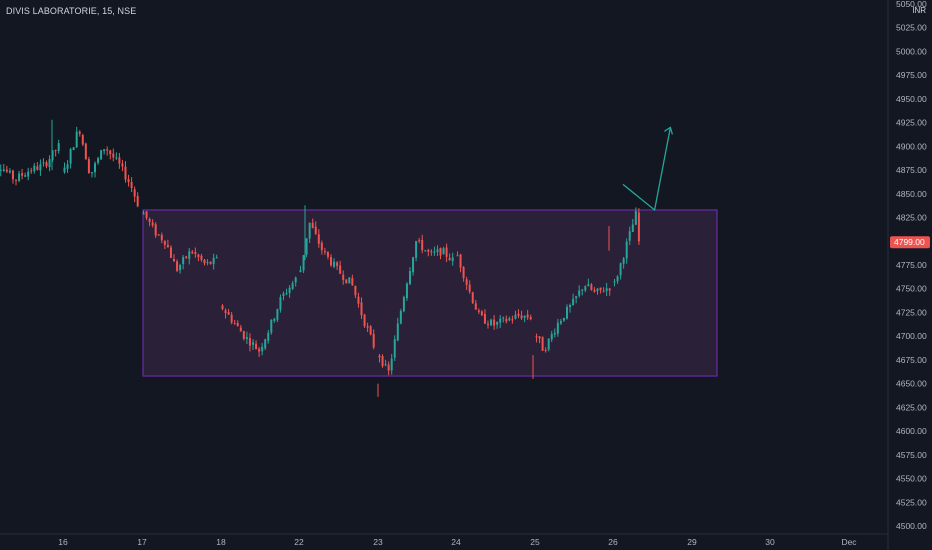  What do you see at coordinates (456, 542) in the screenshot?
I see `time-axis-tick-label: 24` at bounding box center [456, 542].